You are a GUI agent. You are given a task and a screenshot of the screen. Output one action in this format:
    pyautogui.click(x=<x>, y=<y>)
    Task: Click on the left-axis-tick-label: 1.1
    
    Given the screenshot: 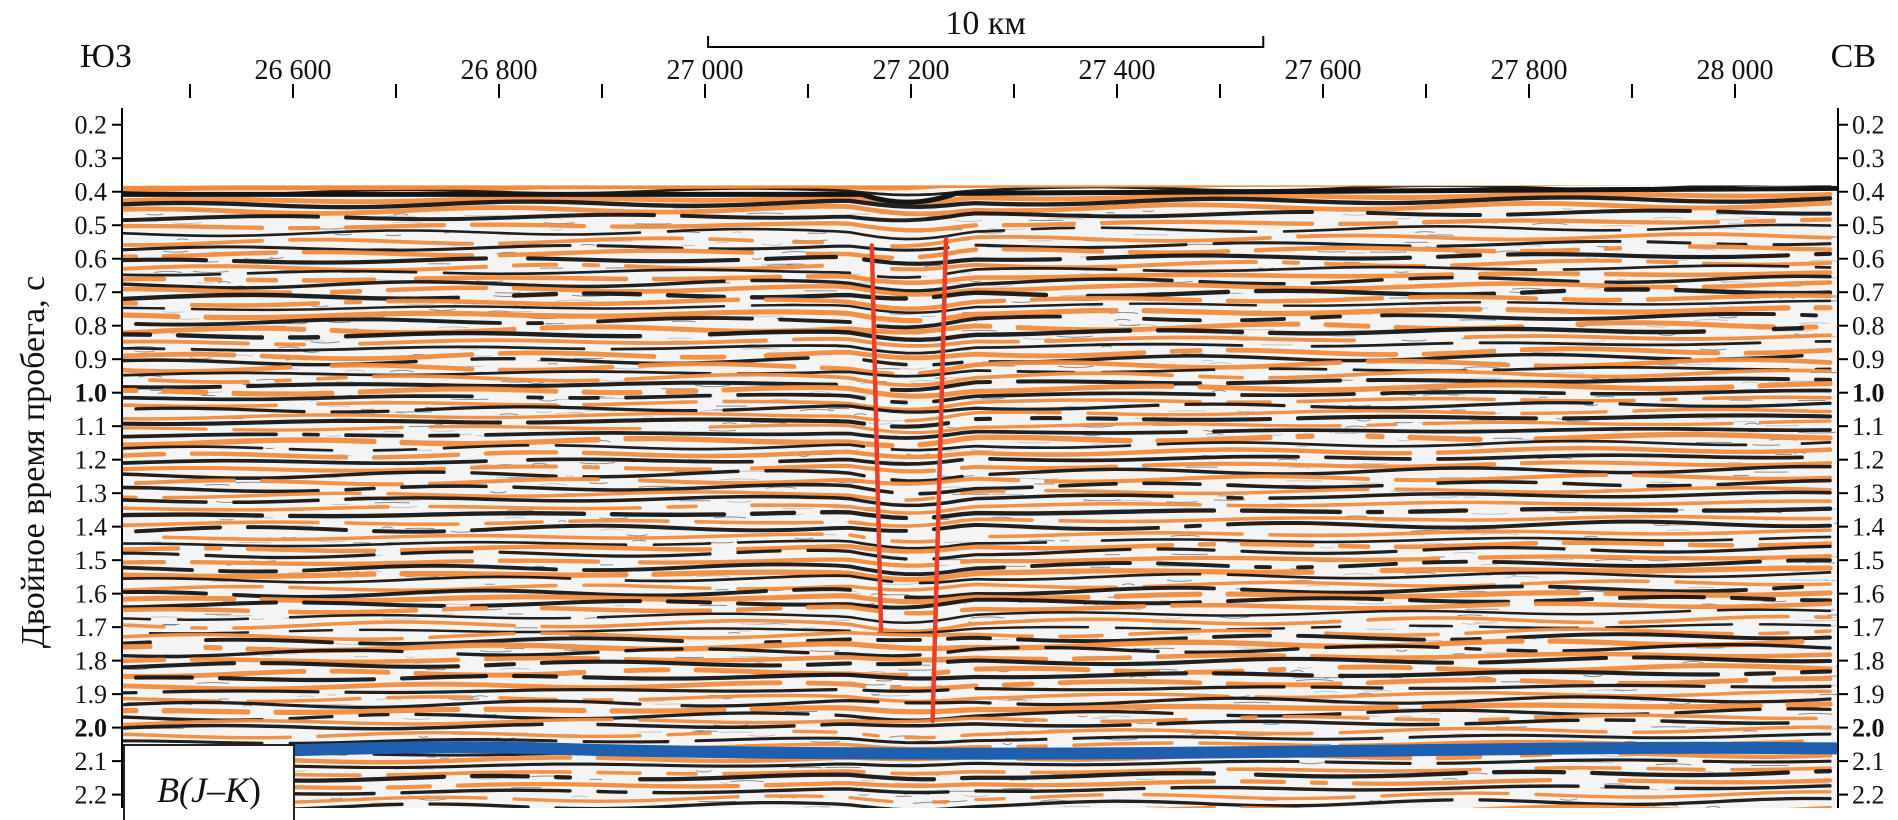 What is the action you would take?
    pyautogui.click(x=91, y=426)
    